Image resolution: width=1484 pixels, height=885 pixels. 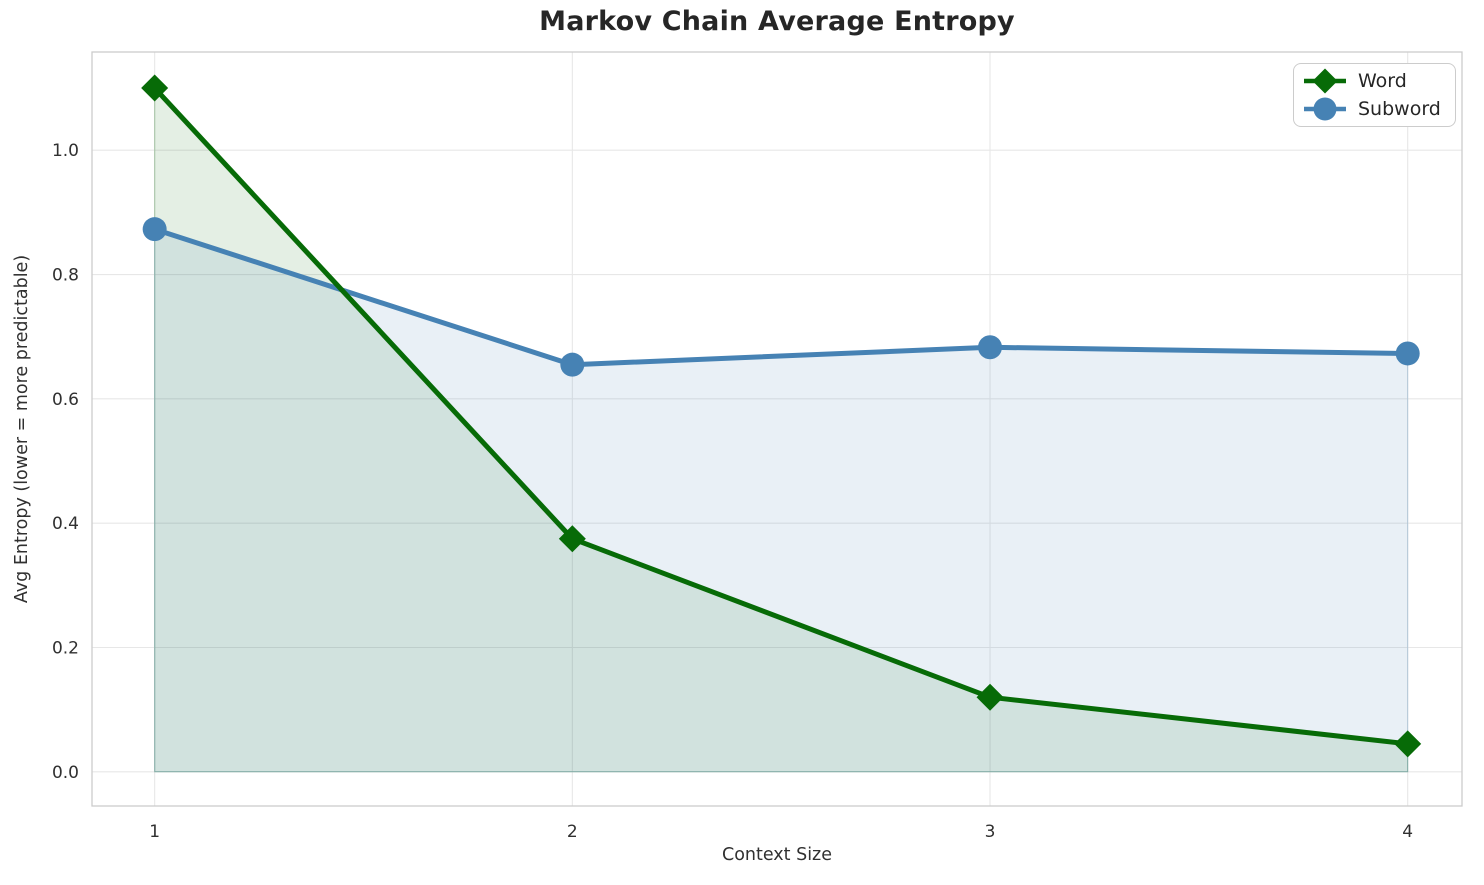 What do you see at coordinates (65, 462) in the screenshot?
I see `y-tick-labels: 0.0 0.2 0.4 0.6 0.8 1.0` at bounding box center [65, 462].